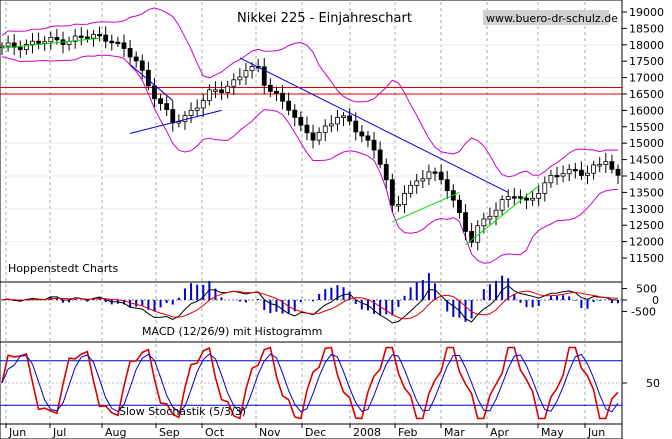  What do you see at coordinates (552, 432) in the screenshot?
I see `x-tick-label: May` at bounding box center [552, 432].